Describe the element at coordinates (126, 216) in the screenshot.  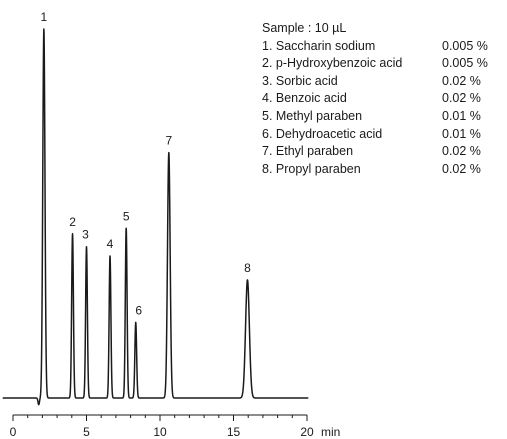
I see `peak-label-5: 5` at that location.